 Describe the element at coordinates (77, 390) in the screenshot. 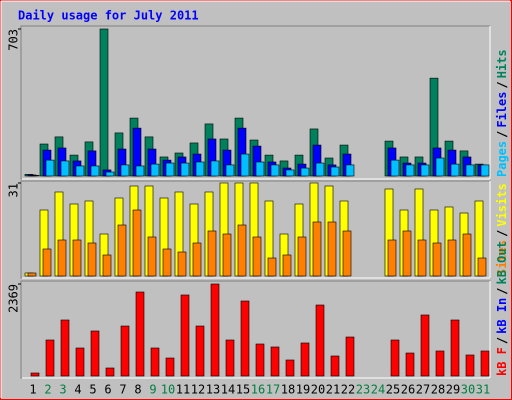

I see `x-tick-label: 4` at that location.